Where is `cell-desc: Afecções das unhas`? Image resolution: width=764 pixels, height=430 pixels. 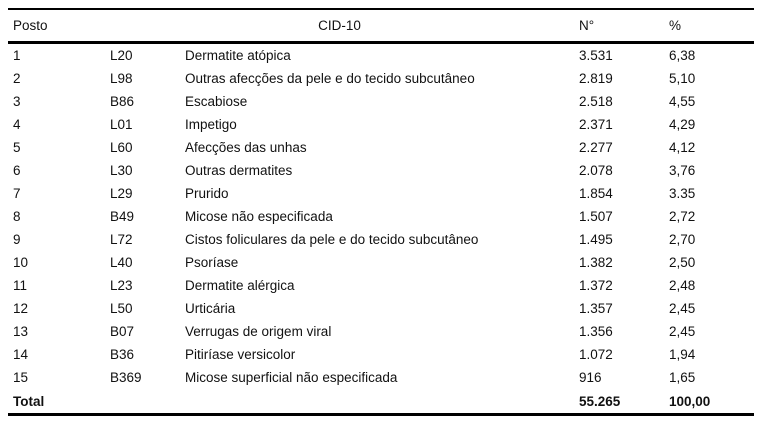 cell-desc: Afecções das unhas is located at coordinates (246, 147).